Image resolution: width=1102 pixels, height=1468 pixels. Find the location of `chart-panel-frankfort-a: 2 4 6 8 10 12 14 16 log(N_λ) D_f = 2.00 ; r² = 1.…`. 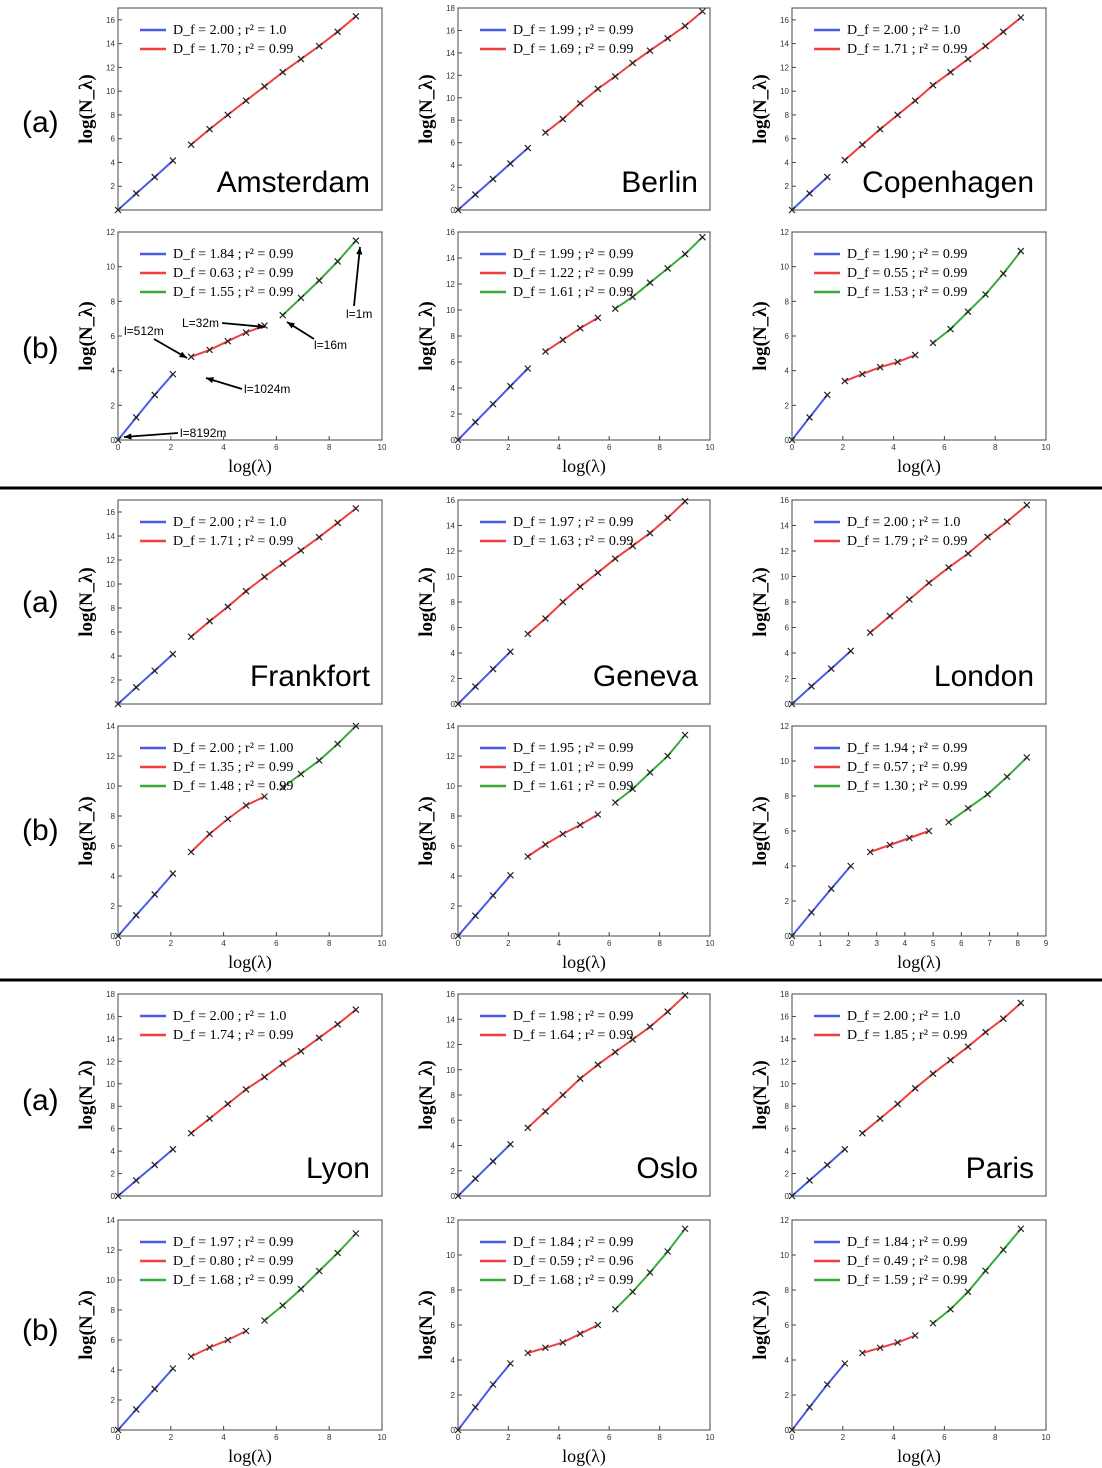

chart-panel-frankfort-a: 2 4 6 8 10 12 14 16 log(N_λ) D_f = 2.00 ; r² = 1.… is located at coordinates (229, 603).